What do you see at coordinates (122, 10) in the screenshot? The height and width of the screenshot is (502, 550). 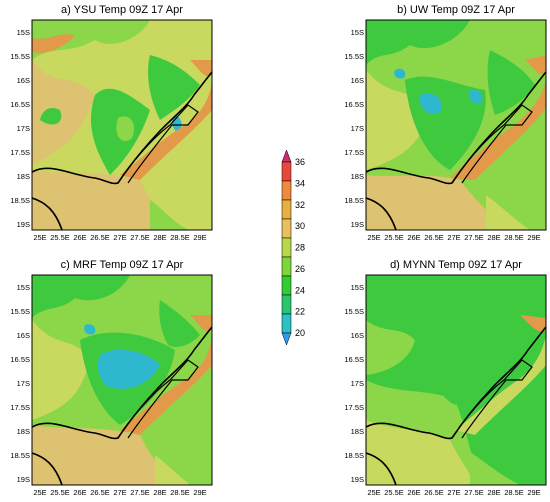 I see `panel-title: a) YSU Temp 09Z 17 Apr` at bounding box center [122, 10].